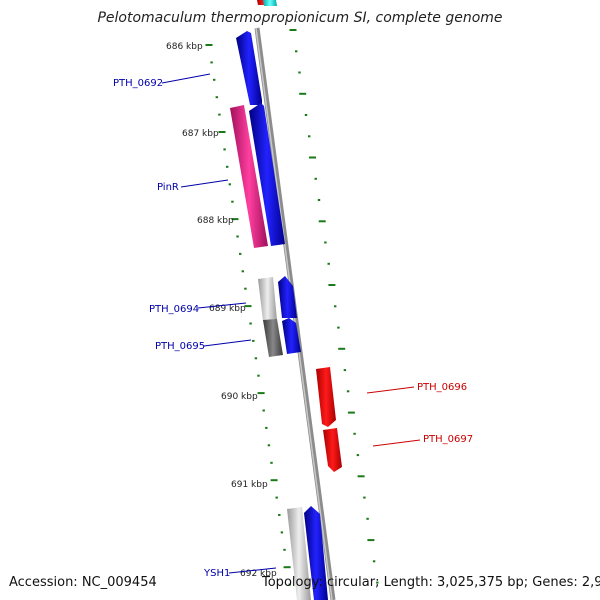  What do you see at coordinates (334, 306) in the screenshot?
I see `tick-ring-outer` at bounding box center [334, 306].